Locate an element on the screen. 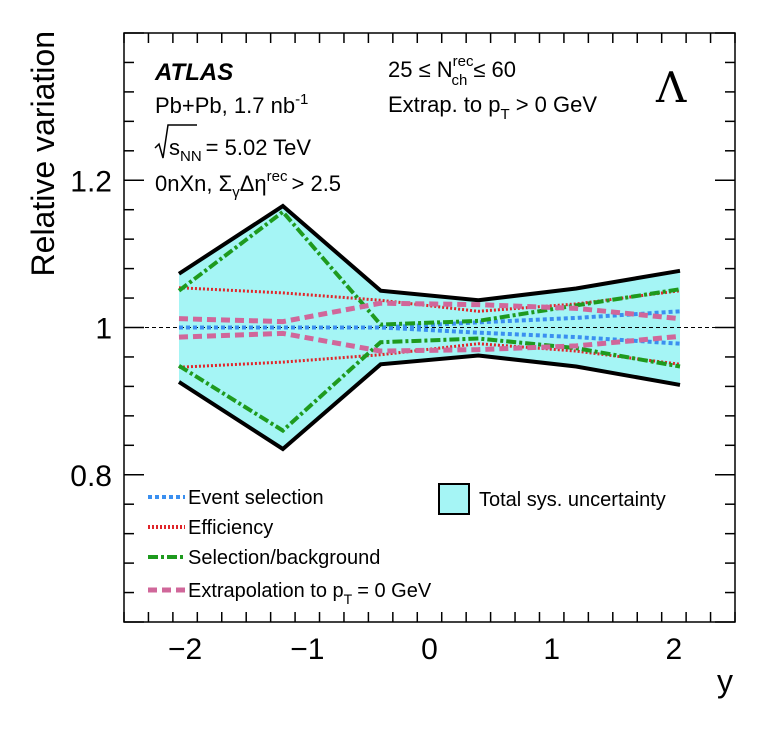 This screenshot has width=773, height=742. svg-text:sNN= 5.02 TeV: sNN = 5.02 TeV is located at coordinates (240, 150).